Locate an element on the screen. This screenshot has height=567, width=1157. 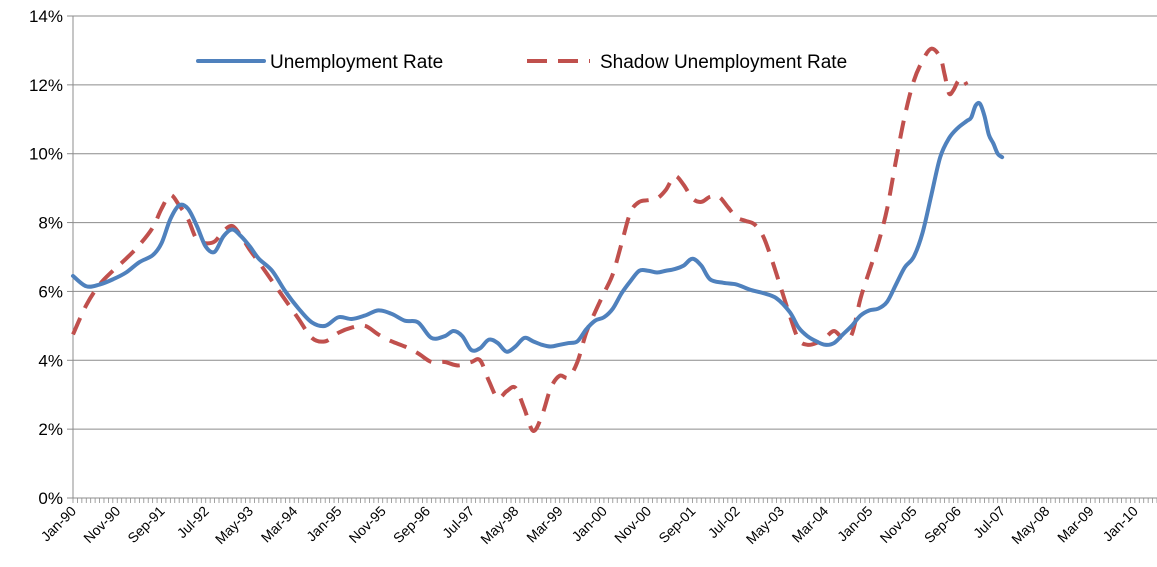
x-tick-label: Mar-99 is located at coordinates (544, 524).